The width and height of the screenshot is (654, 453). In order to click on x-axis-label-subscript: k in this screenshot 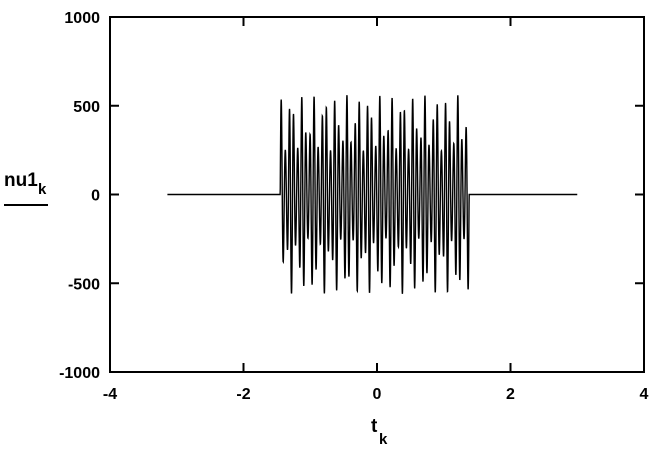, I will do `click(383, 439)`.